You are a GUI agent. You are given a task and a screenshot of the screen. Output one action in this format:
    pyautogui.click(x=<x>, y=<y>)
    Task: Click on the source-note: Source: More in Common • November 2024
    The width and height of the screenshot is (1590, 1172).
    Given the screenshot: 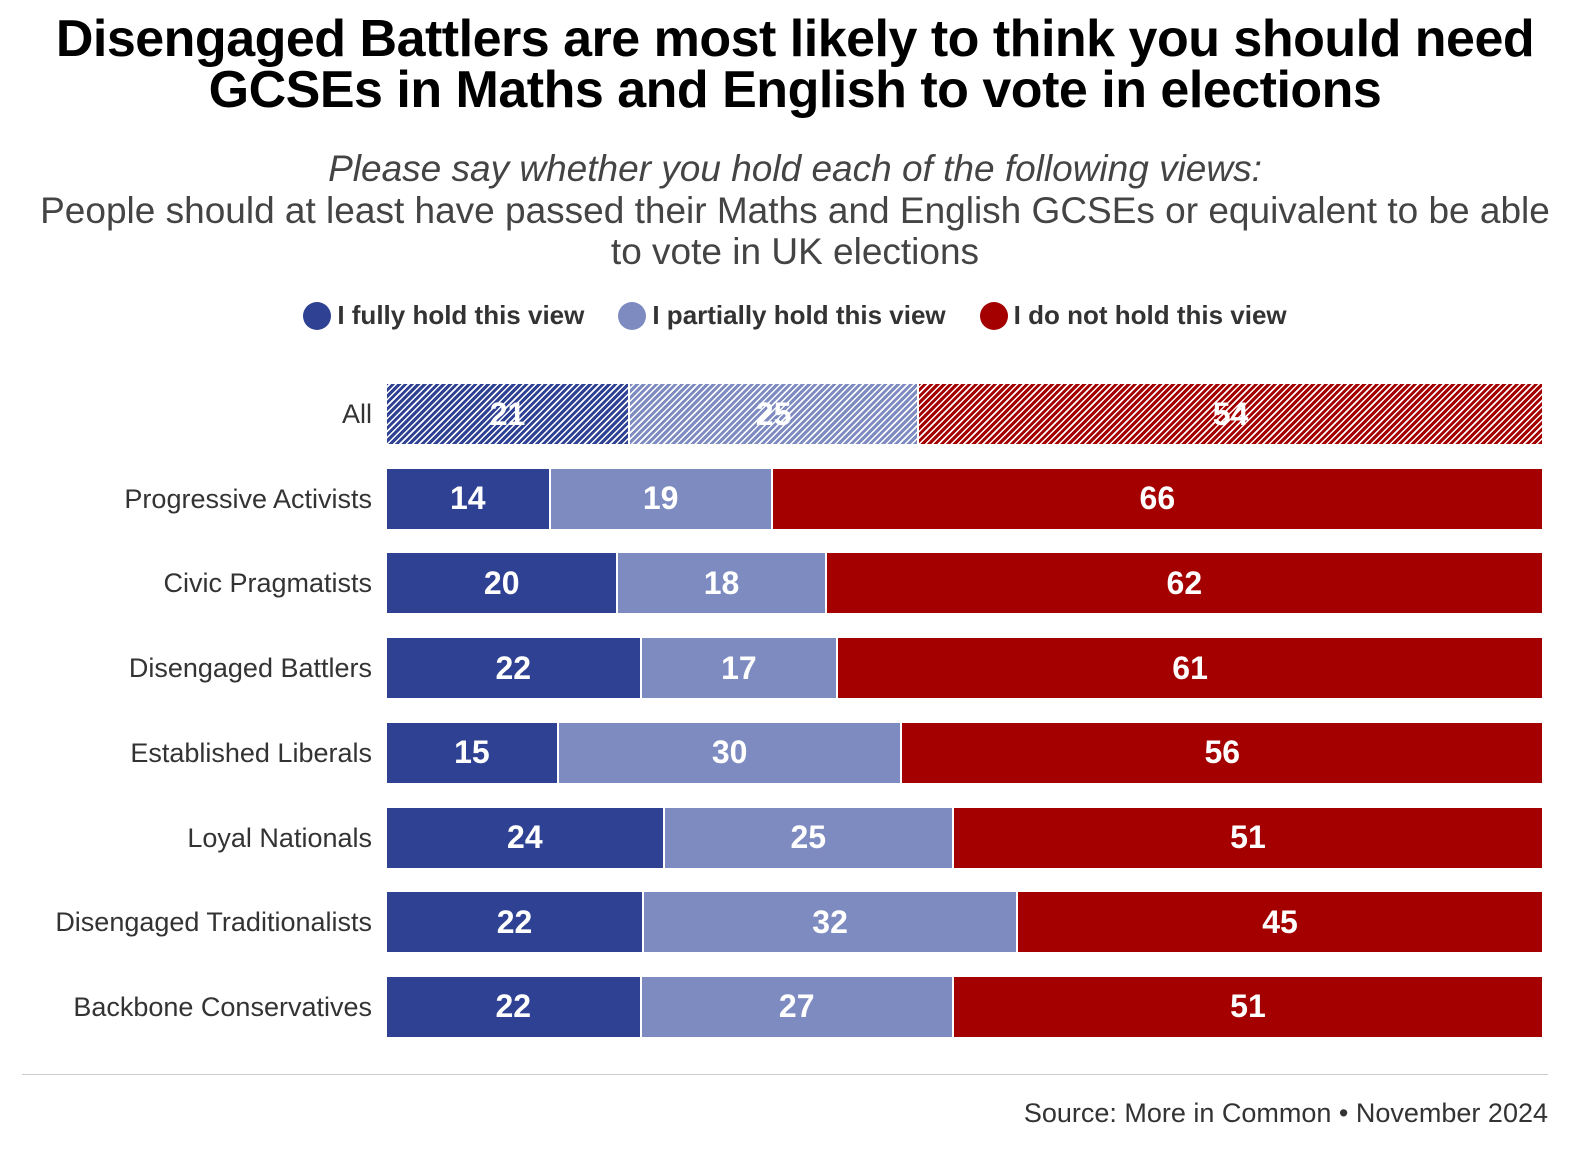 What is the action you would take?
    pyautogui.click(x=1285, y=1113)
    